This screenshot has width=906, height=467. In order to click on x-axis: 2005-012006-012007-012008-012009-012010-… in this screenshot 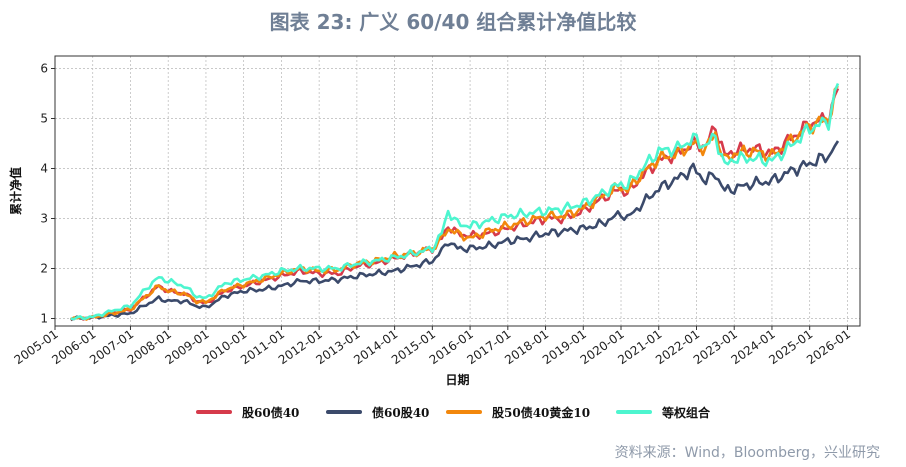, I will do `click(432, 346)`.